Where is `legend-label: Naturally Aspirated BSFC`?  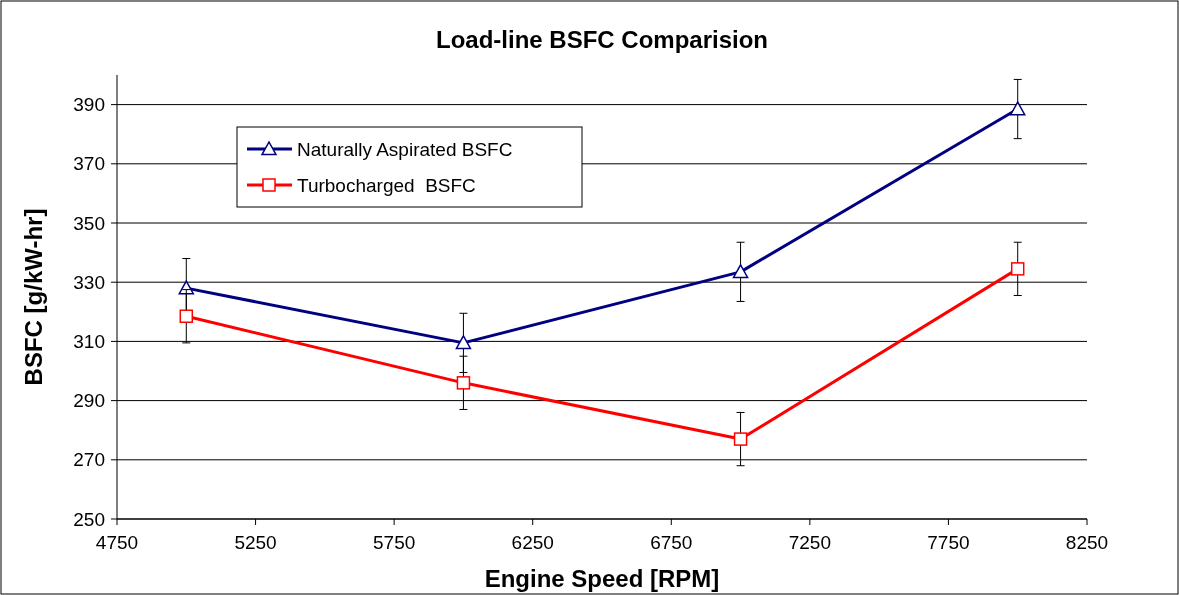 legend-label: Naturally Aspirated BSFC is located at coordinates (405, 149).